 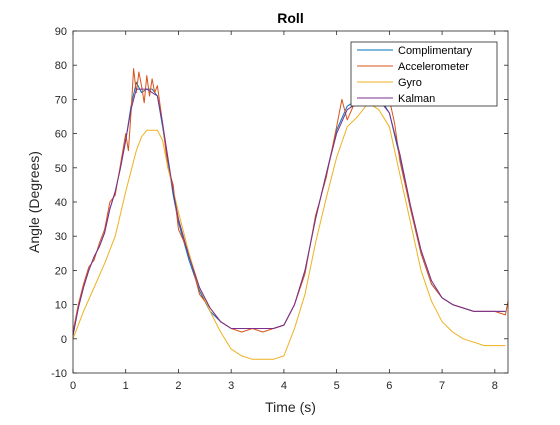 I want to click on x-tick-label: 7, so click(x=442, y=386).